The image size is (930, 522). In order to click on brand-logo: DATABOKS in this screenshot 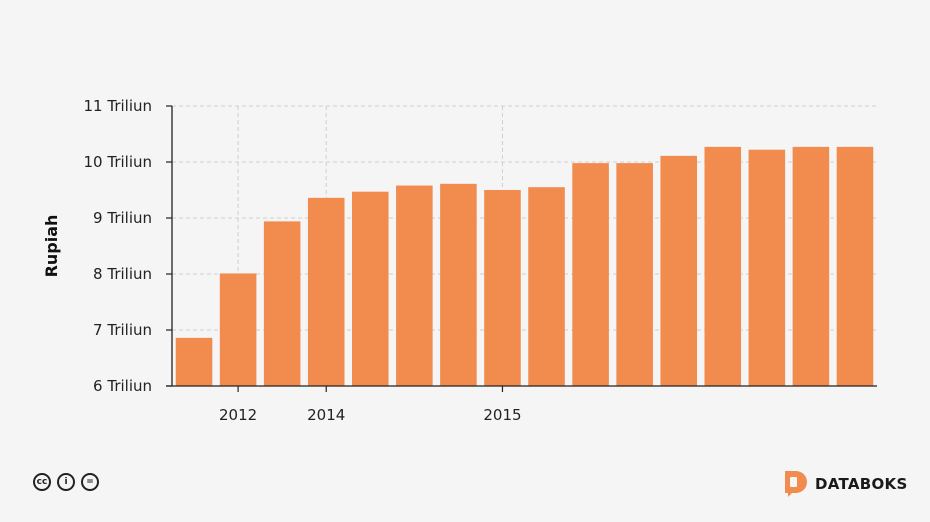, I will do `click(845, 484)`.